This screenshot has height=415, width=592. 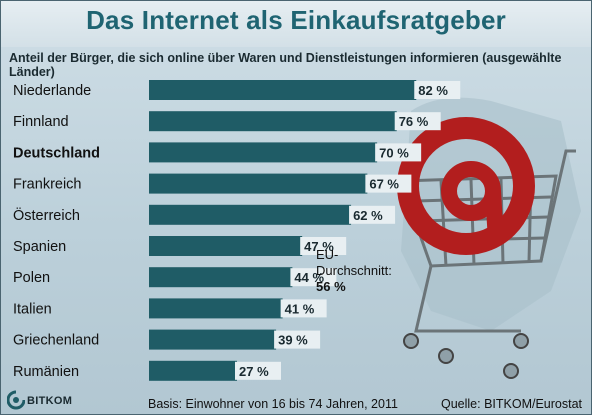 What do you see at coordinates (331, 286) in the screenshot?
I see `eu-average-value: 56 %` at bounding box center [331, 286].